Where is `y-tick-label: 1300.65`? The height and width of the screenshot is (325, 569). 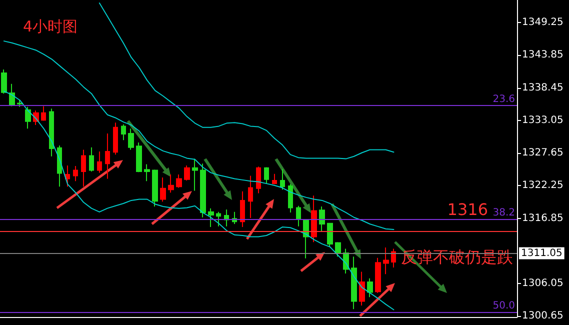
y-tick-label: 1300.65 is located at coordinates (543, 316).